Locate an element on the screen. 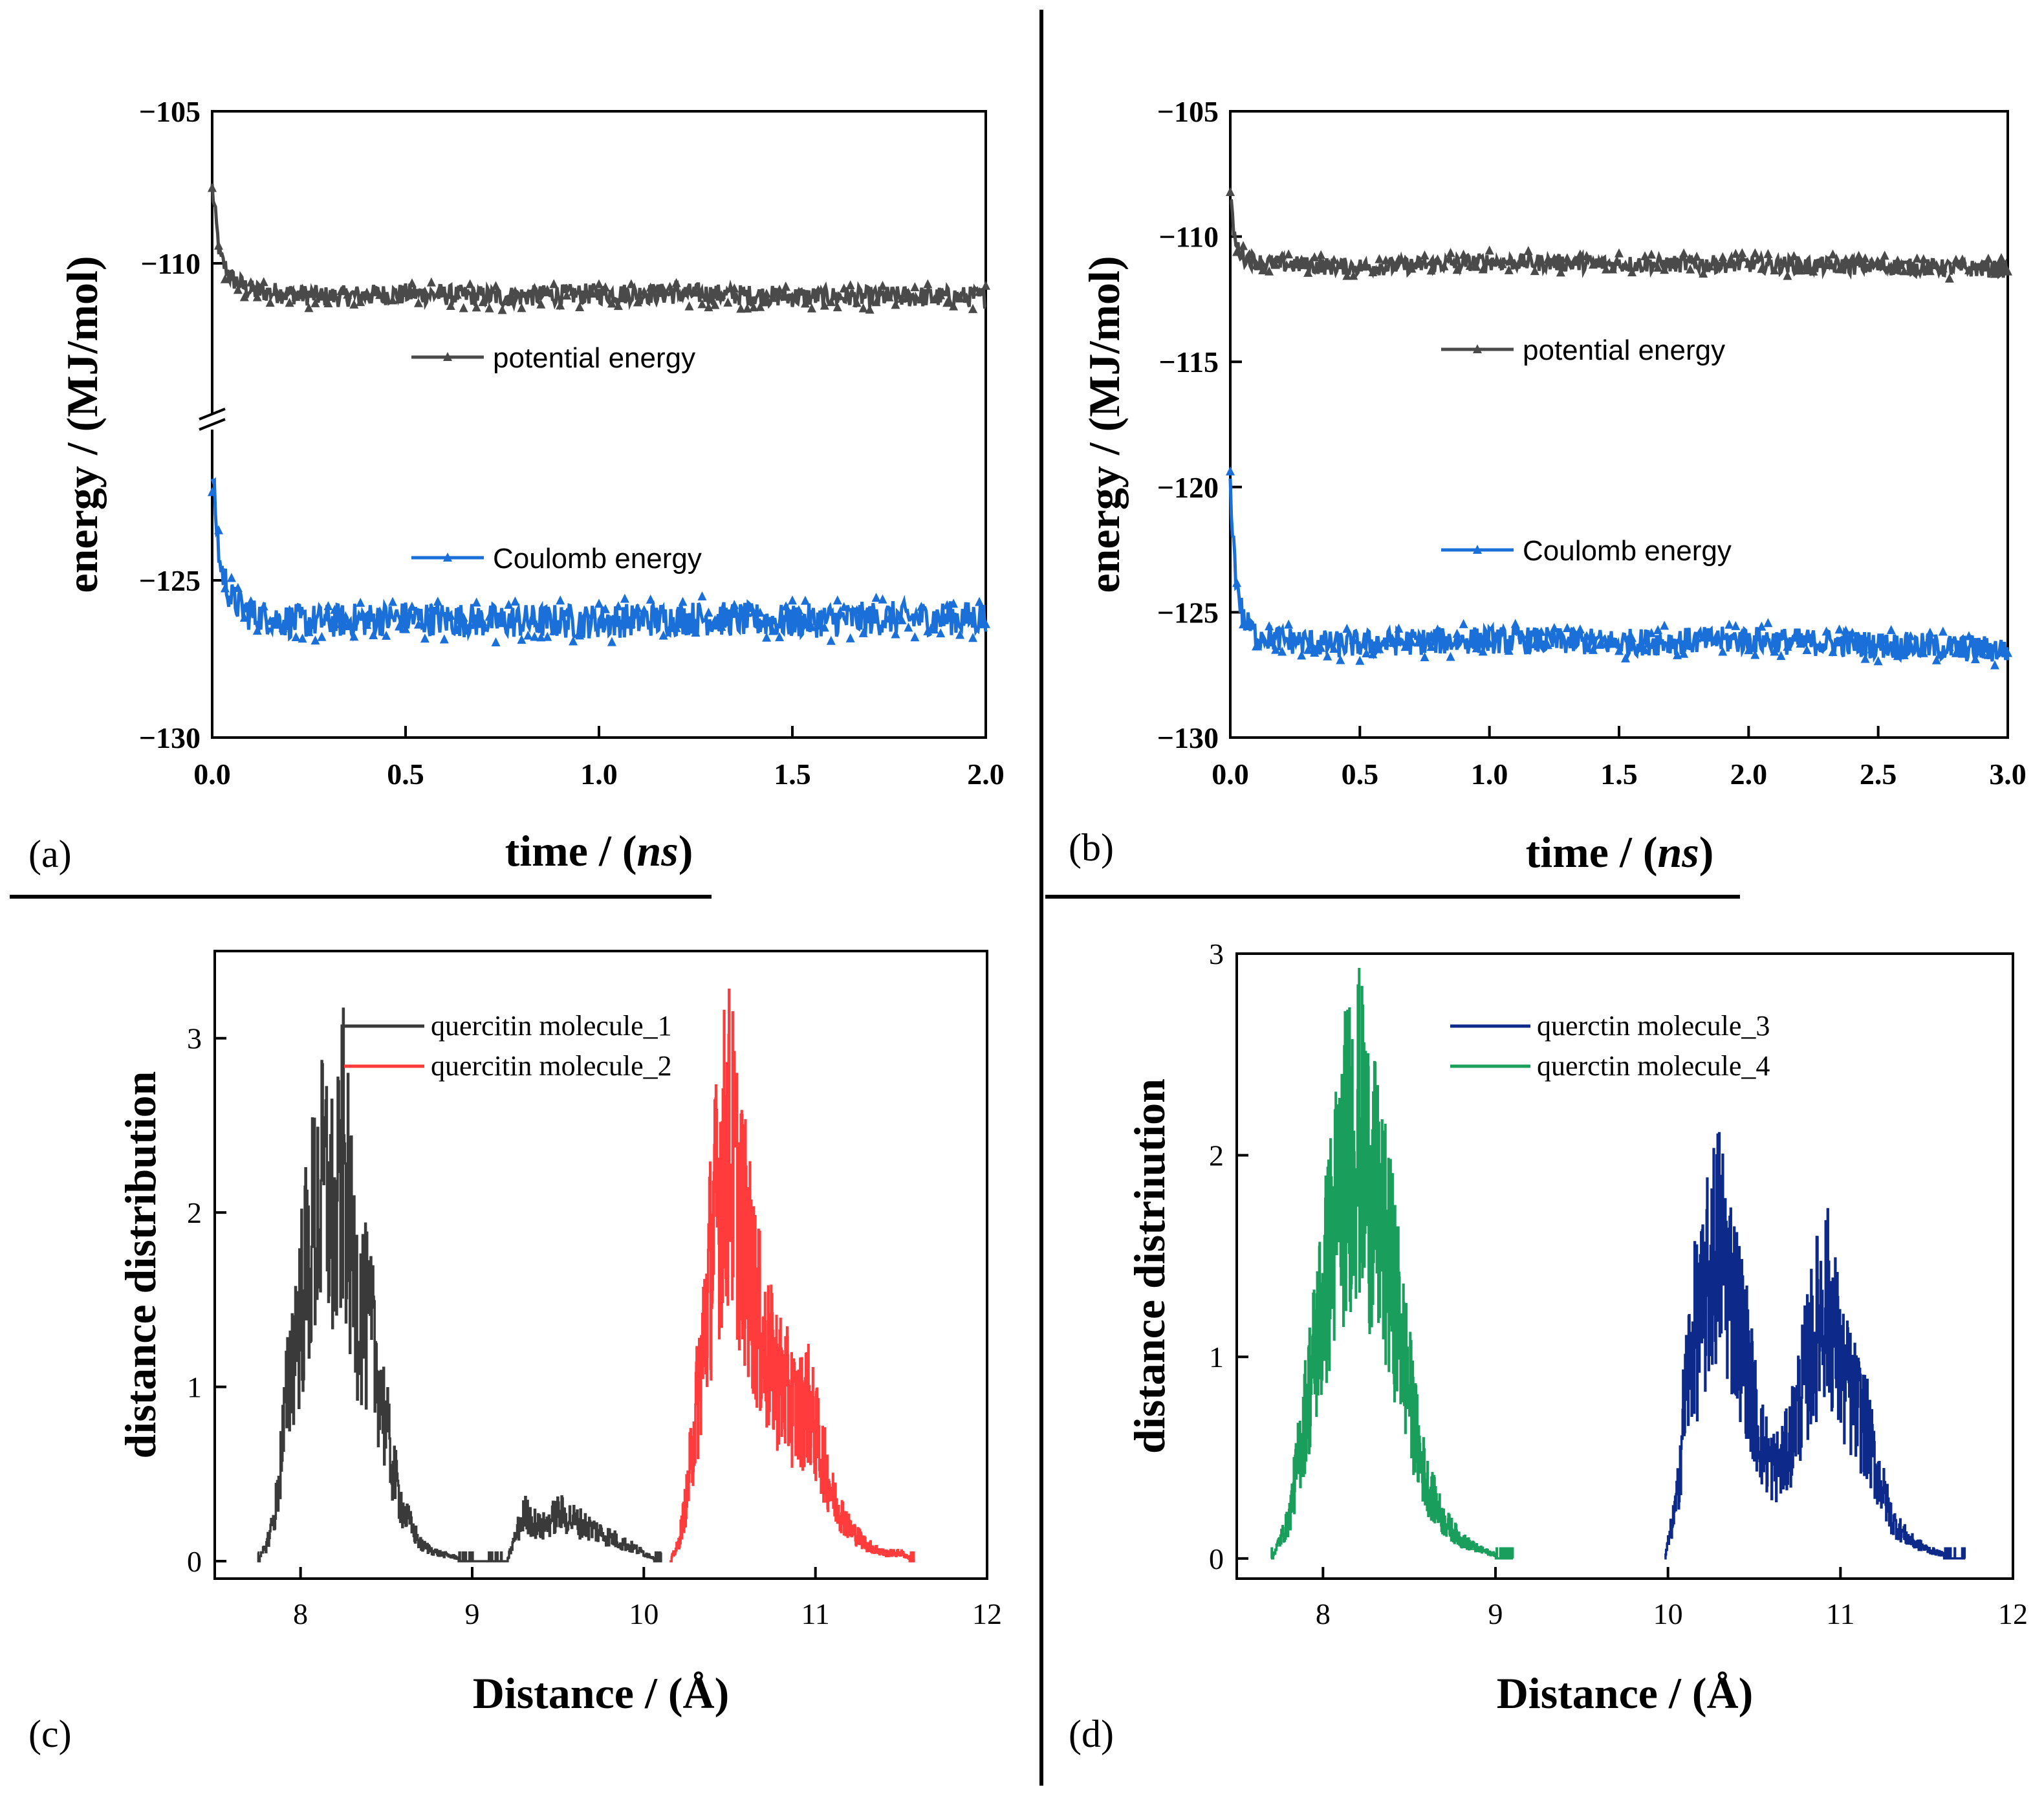  x-axis-title: Distance / (Å) is located at coordinates (601, 1693).